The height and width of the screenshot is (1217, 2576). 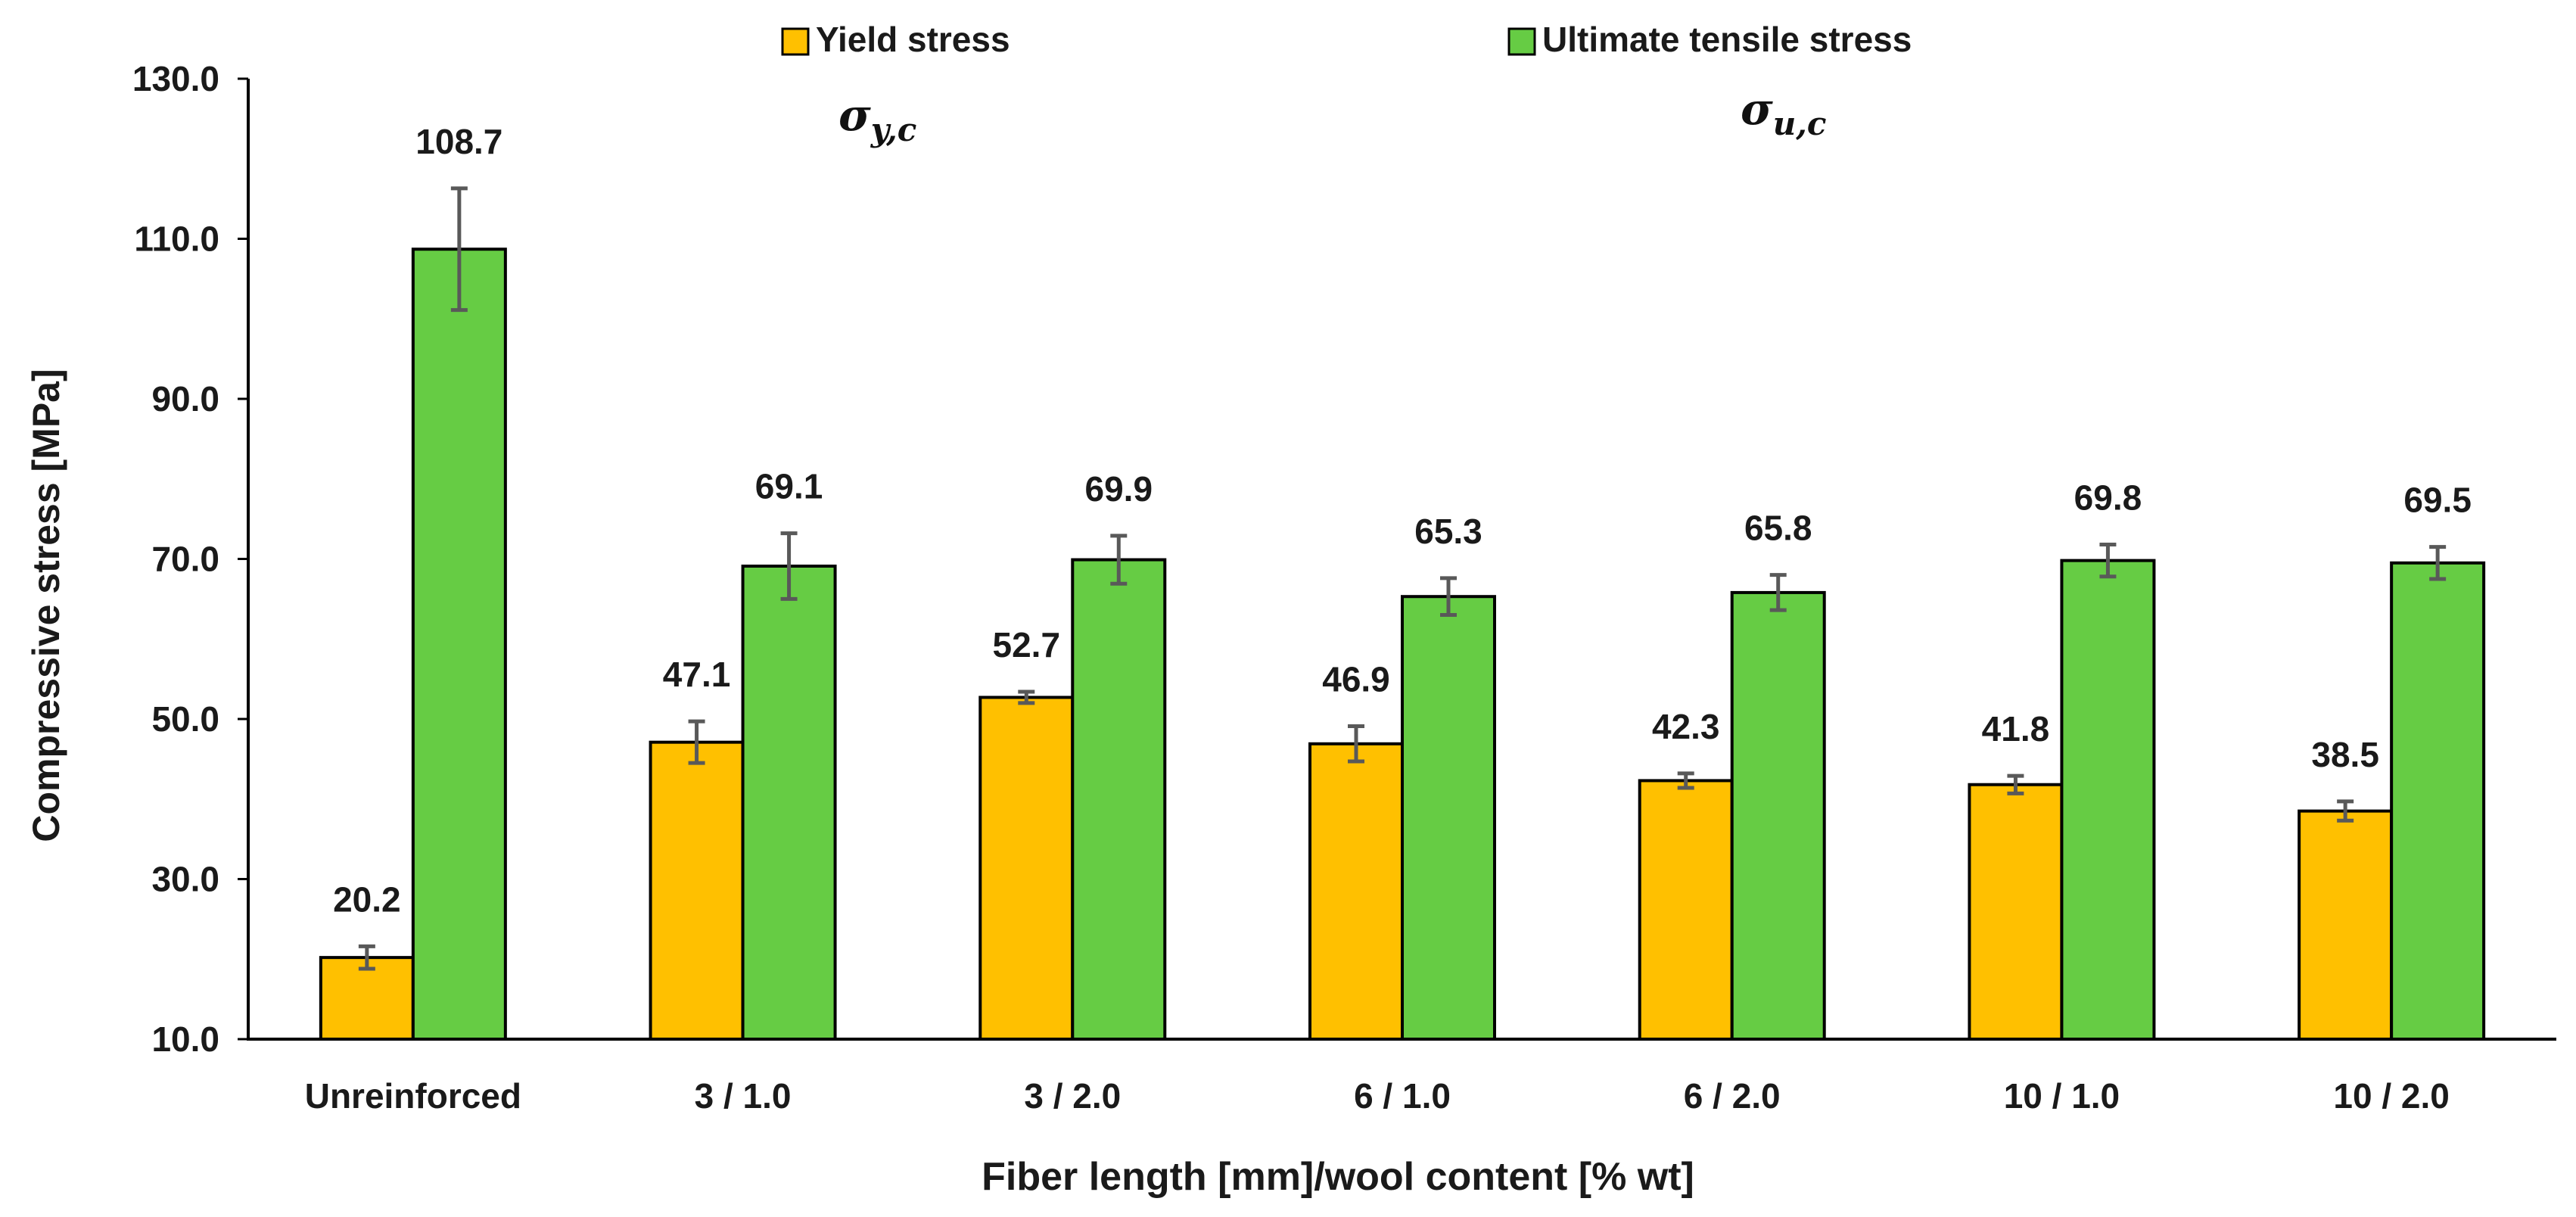 I want to click on y-tick-label: 130.0, so click(x=175, y=78).